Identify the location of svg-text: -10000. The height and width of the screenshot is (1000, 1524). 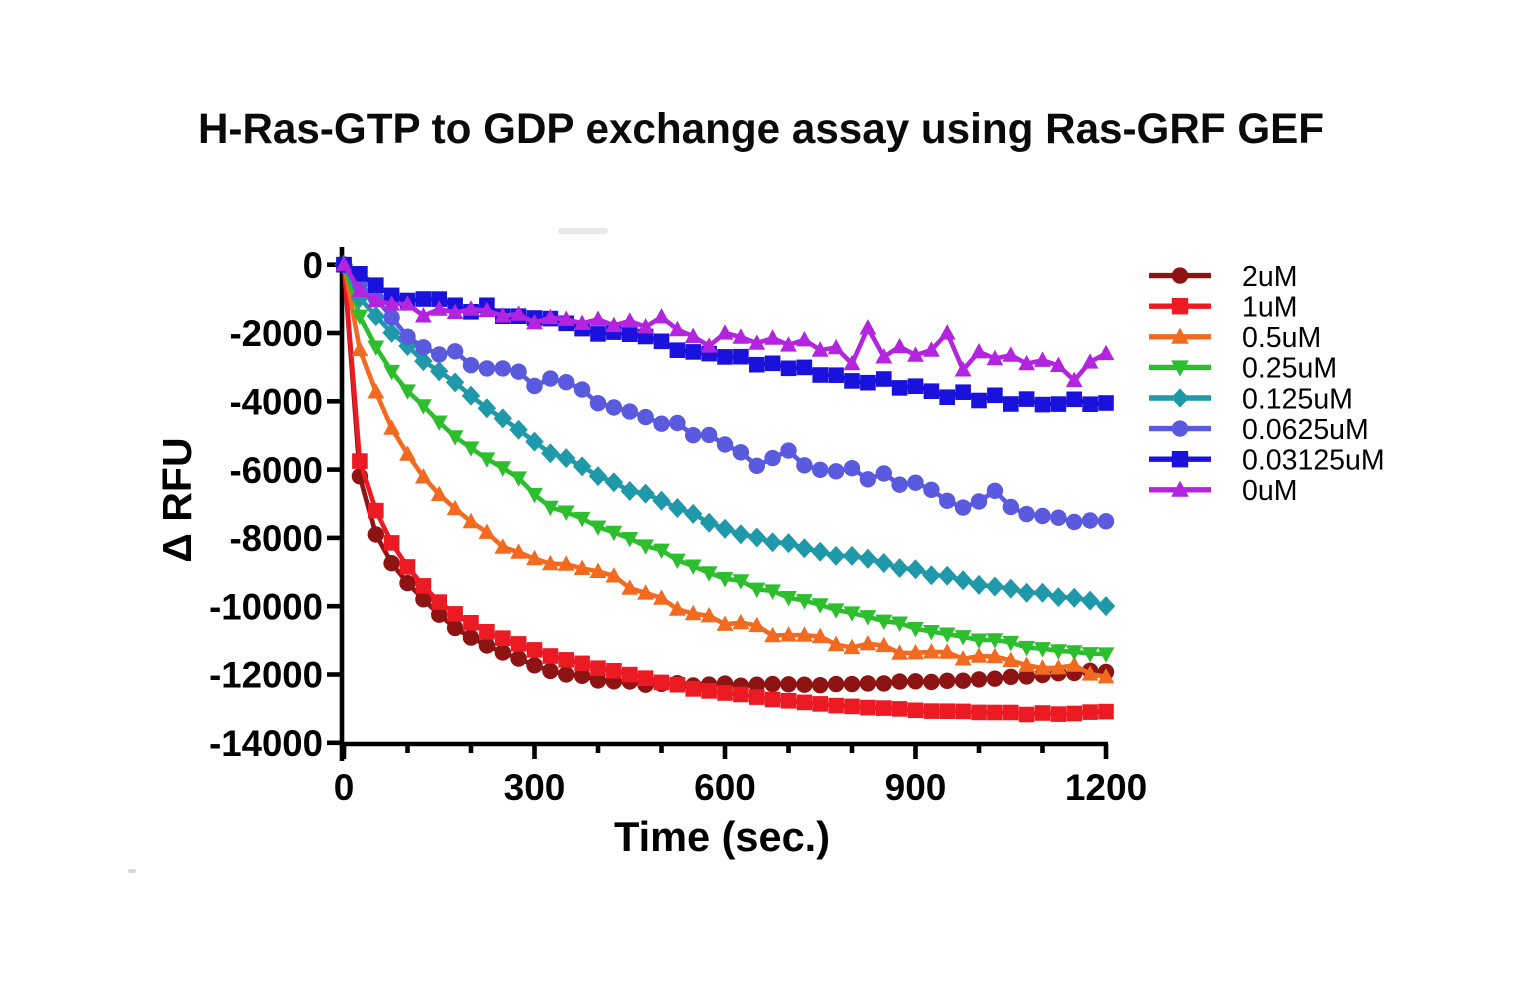
(266, 606).